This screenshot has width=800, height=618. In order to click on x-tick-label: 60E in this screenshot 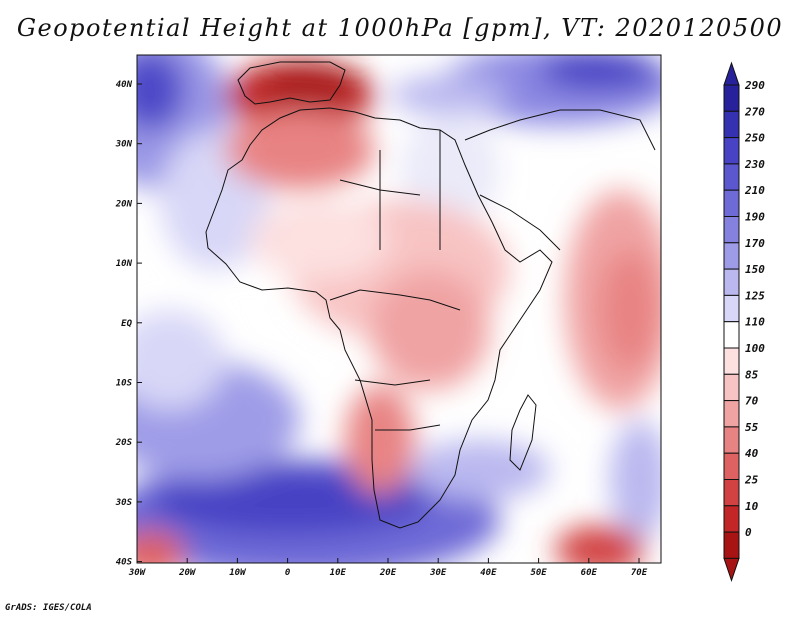, I will do `click(589, 573)`.